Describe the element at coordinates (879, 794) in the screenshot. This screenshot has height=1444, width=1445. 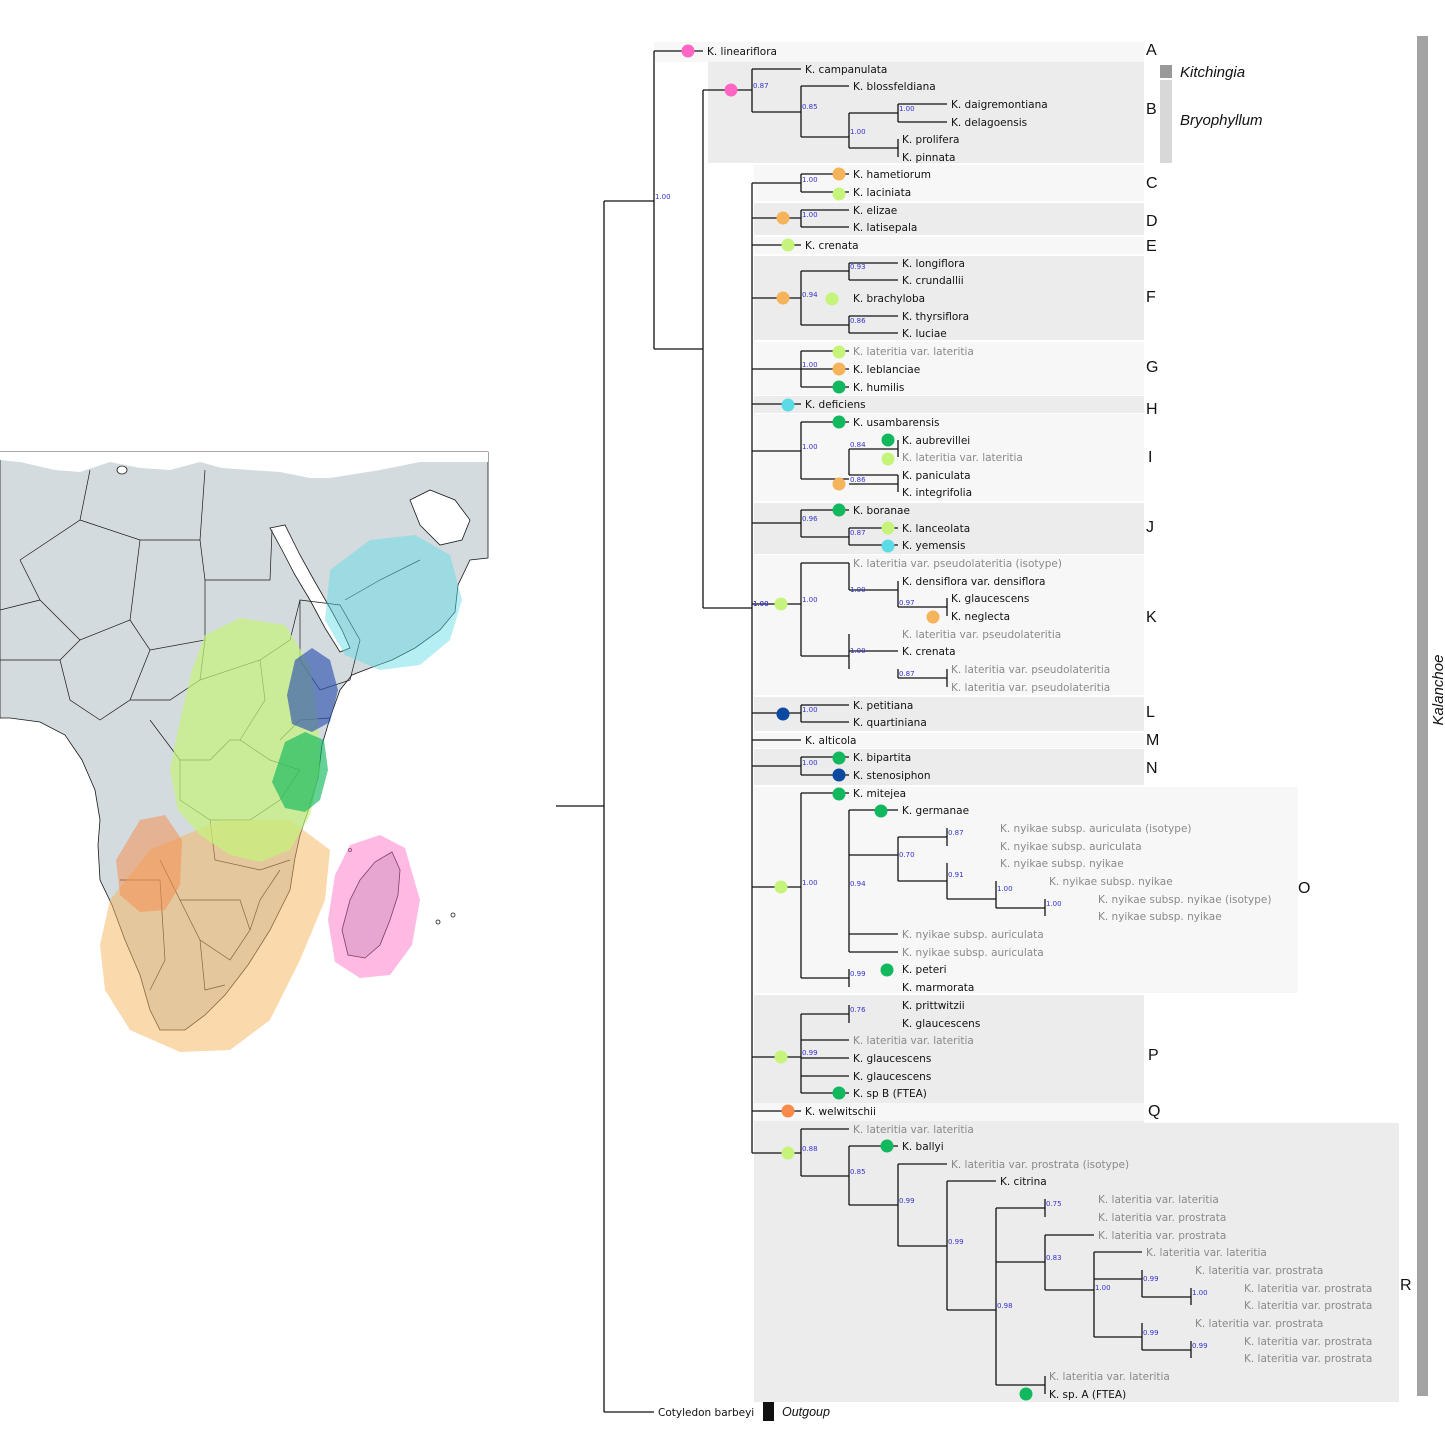
I see `tip-label: K. mitejea` at that location.